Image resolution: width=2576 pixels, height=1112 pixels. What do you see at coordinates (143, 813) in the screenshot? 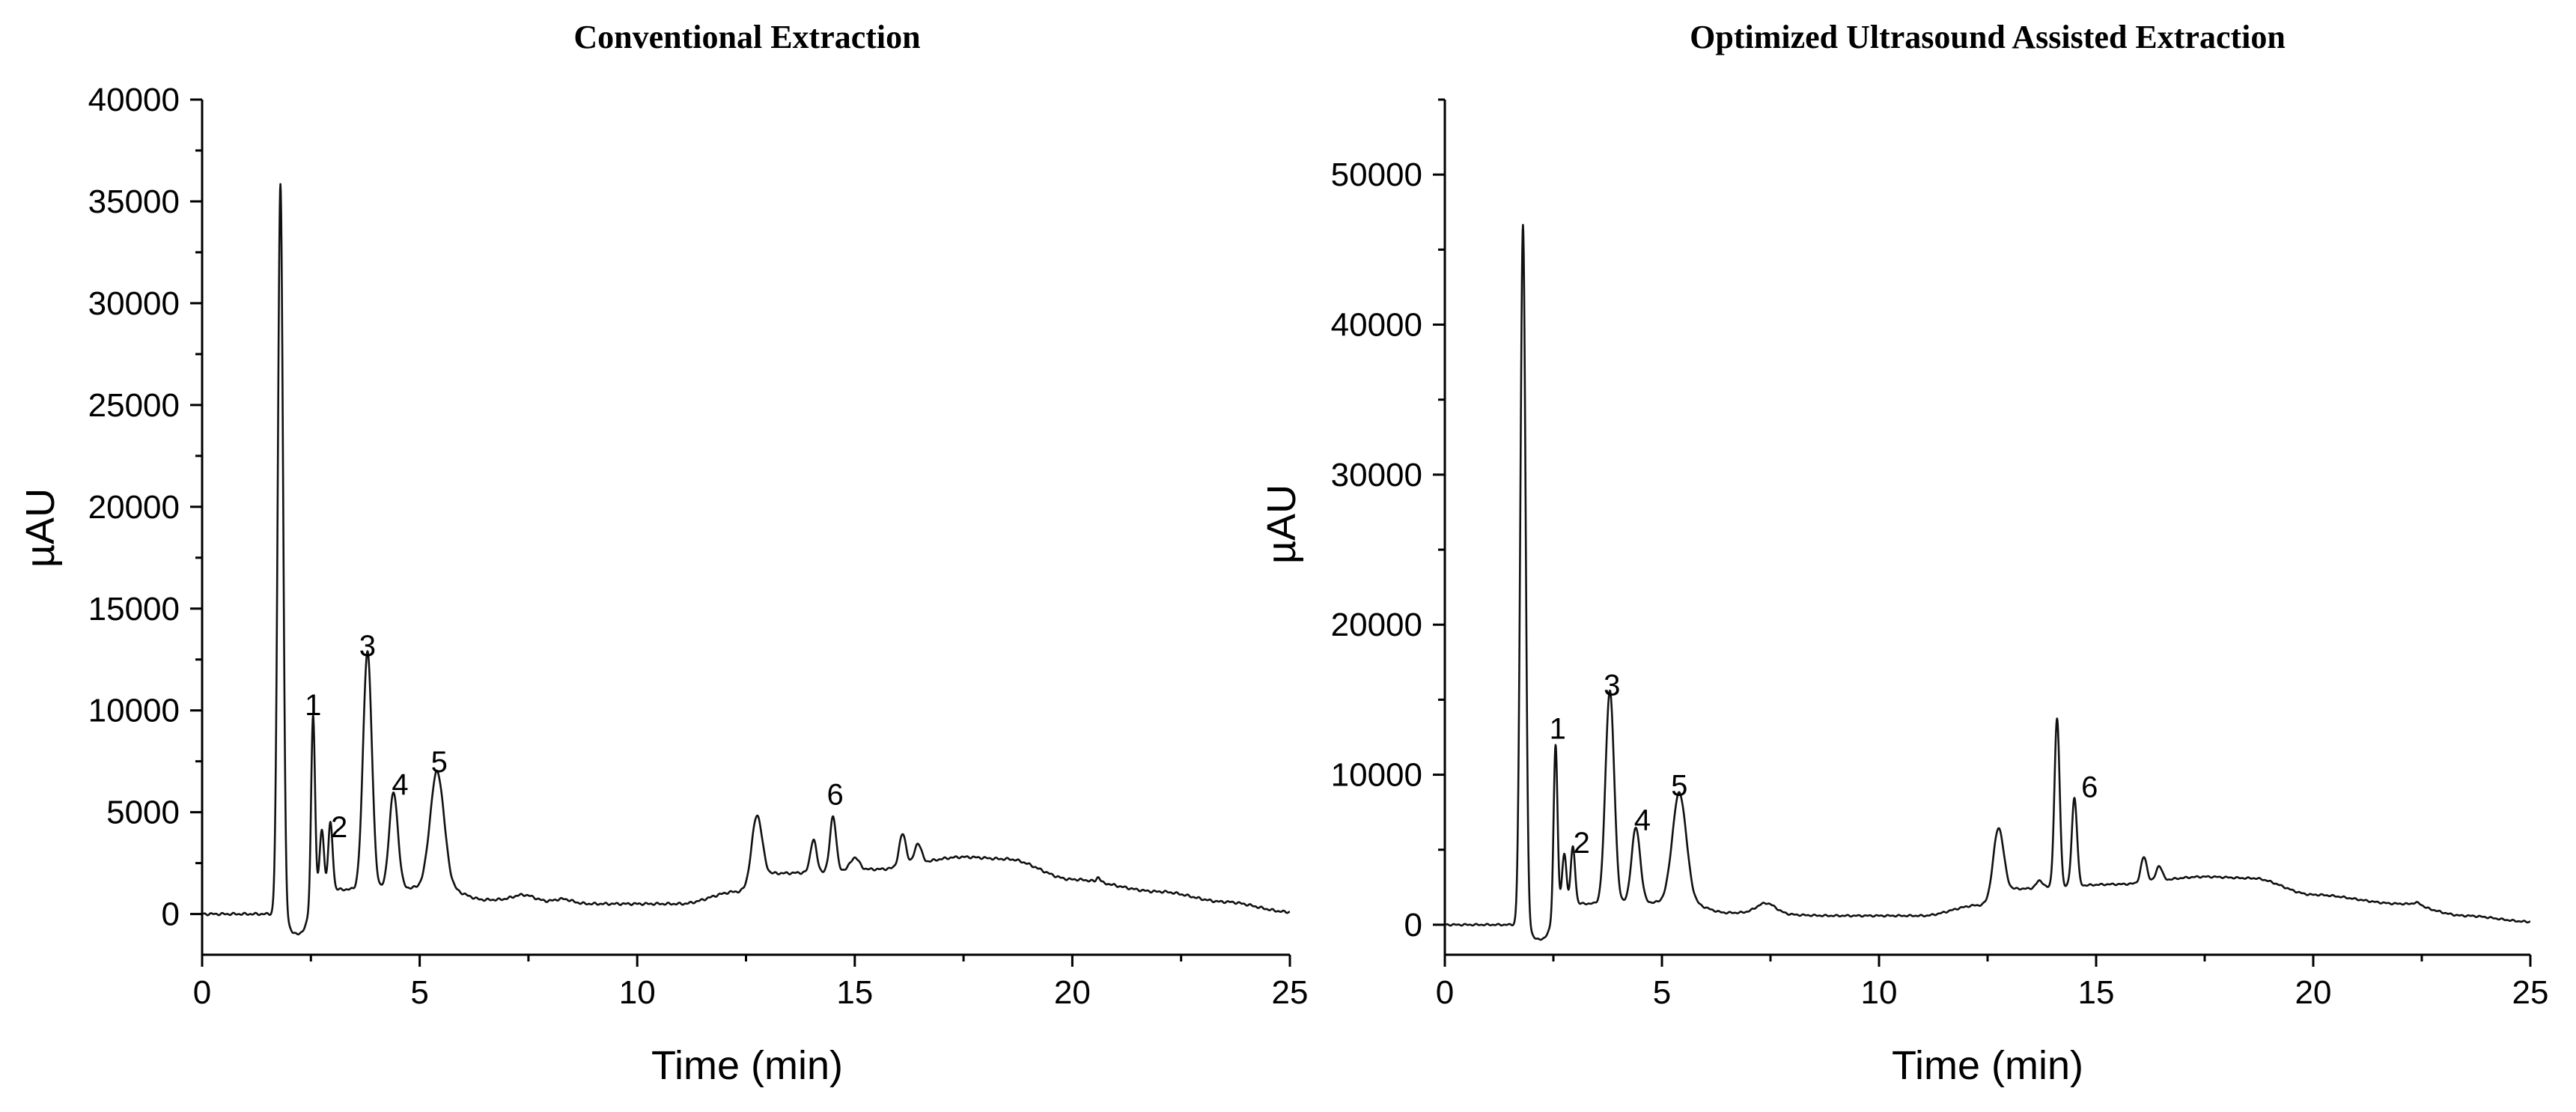
I see `y-tick-label: 5000` at bounding box center [143, 813].